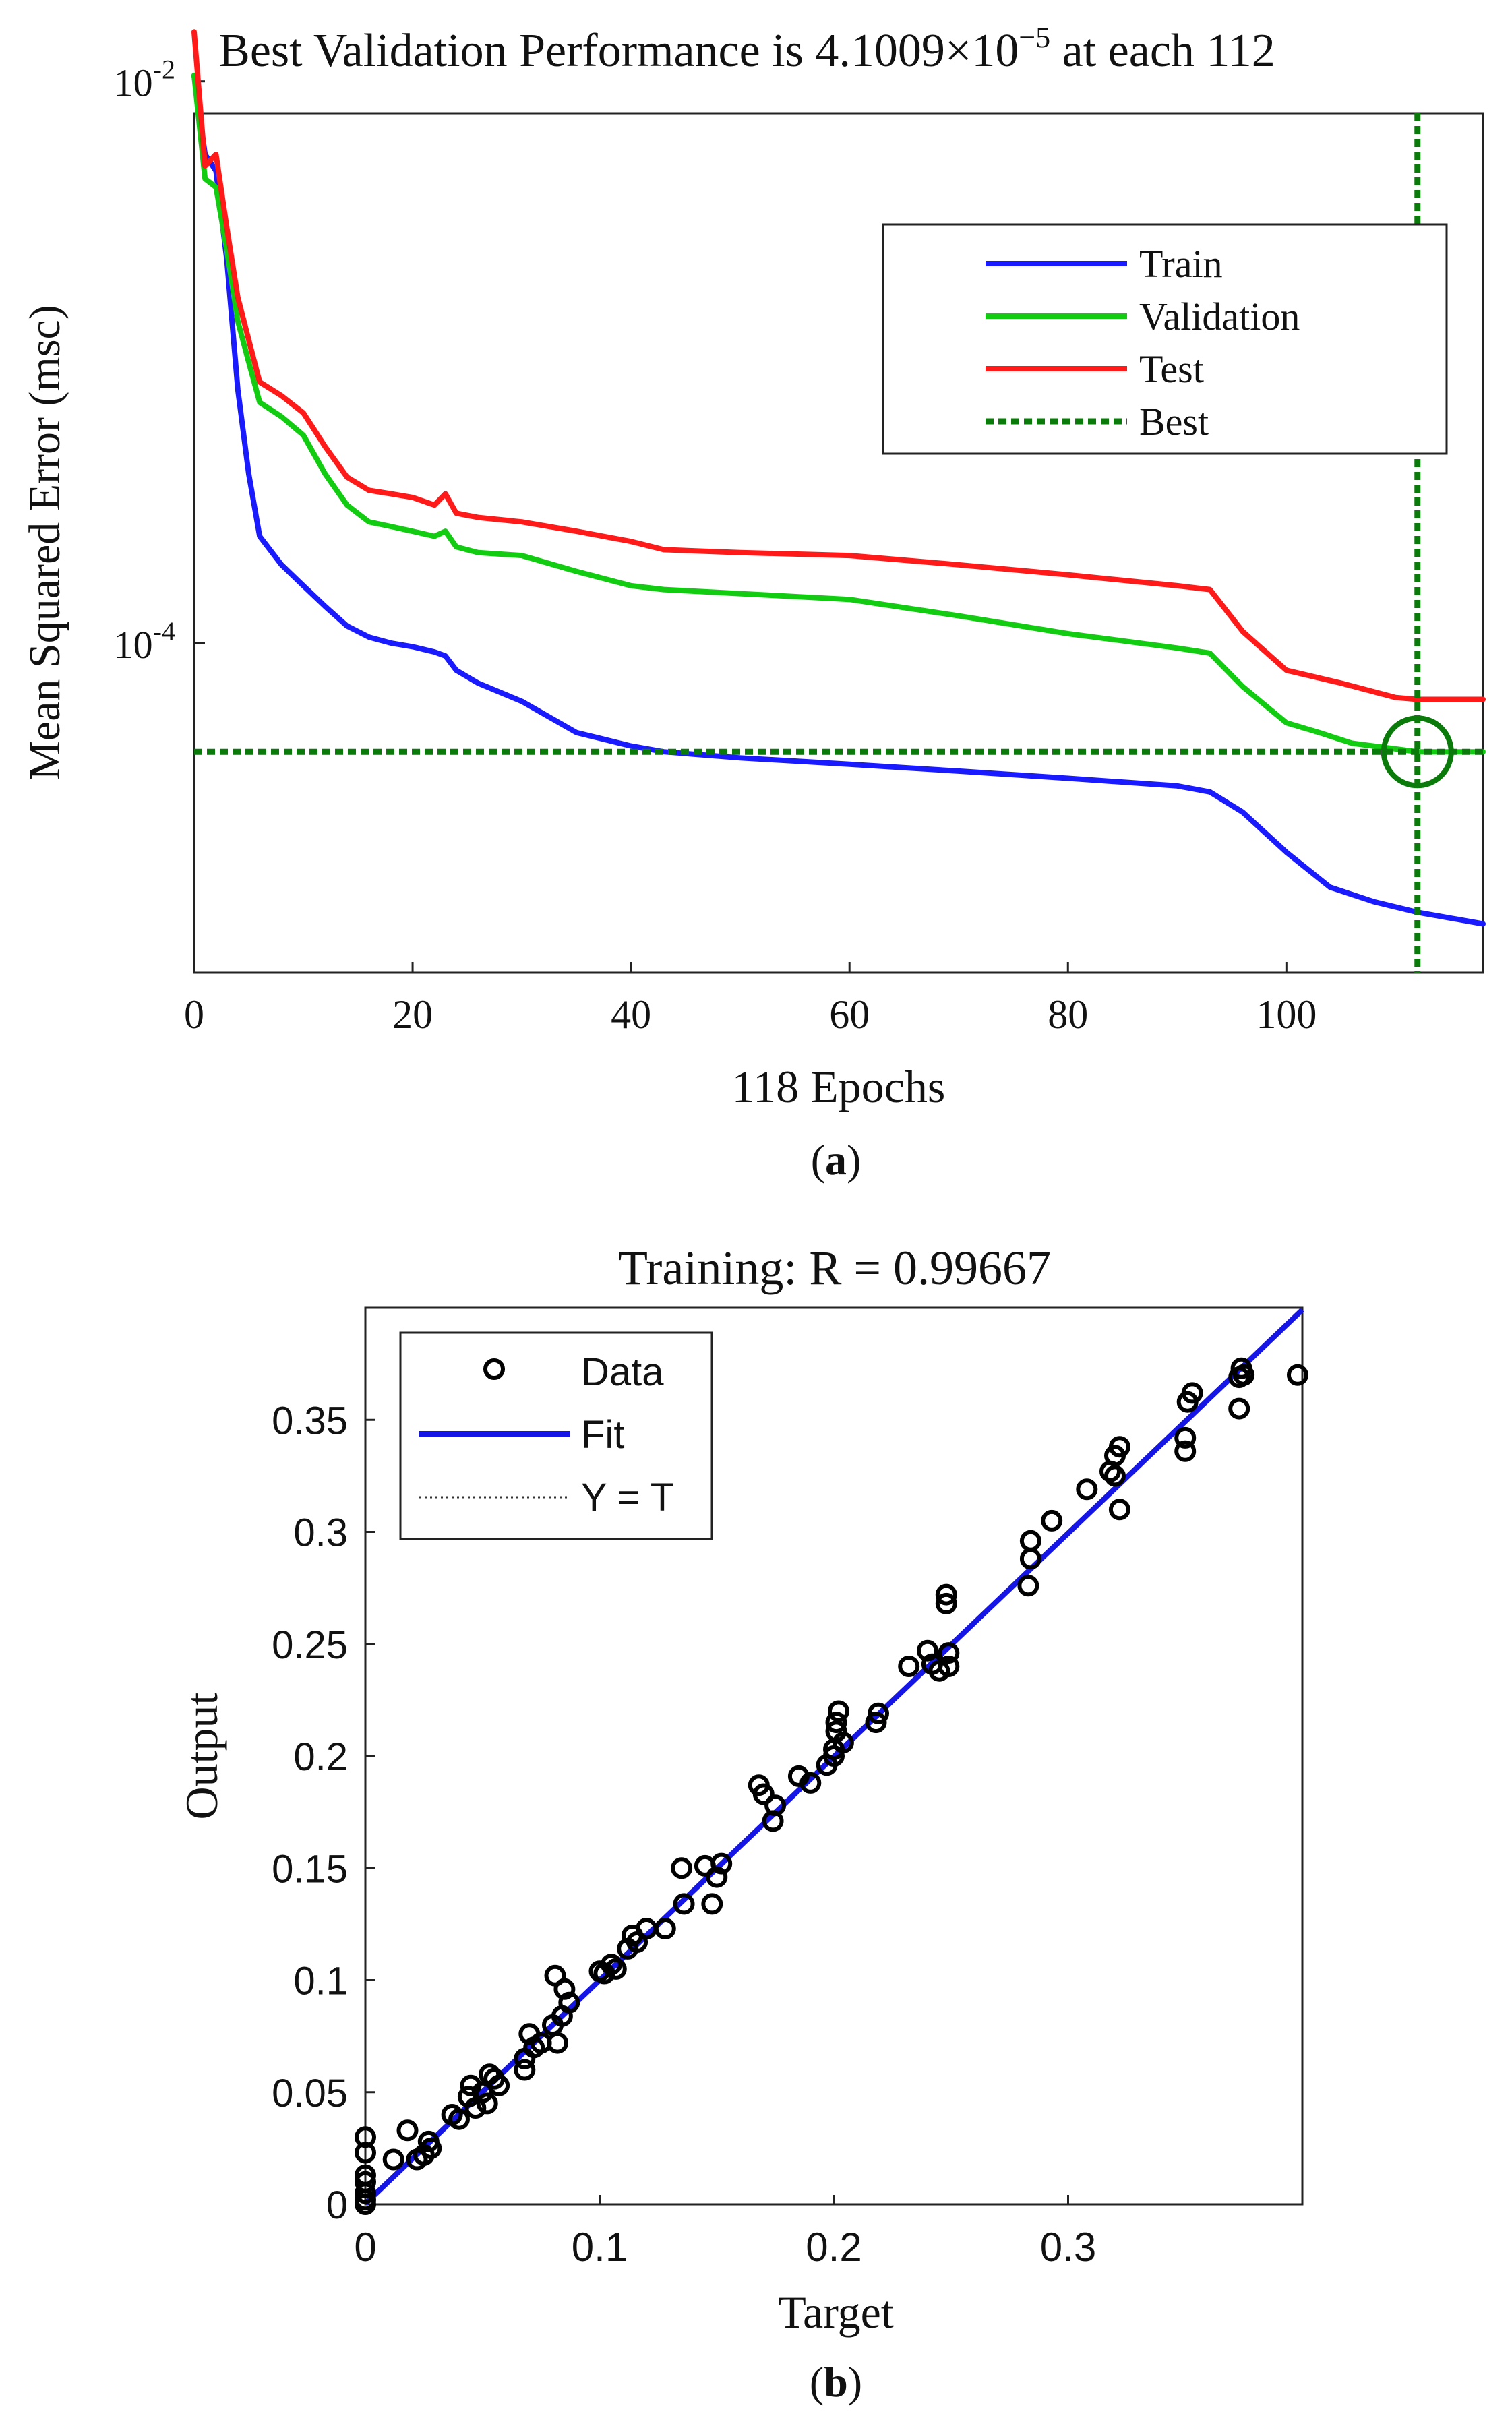  Describe the element at coordinates (1068, 1014) in the screenshot. I see `panel-a-x-tick-label: 80` at that location.